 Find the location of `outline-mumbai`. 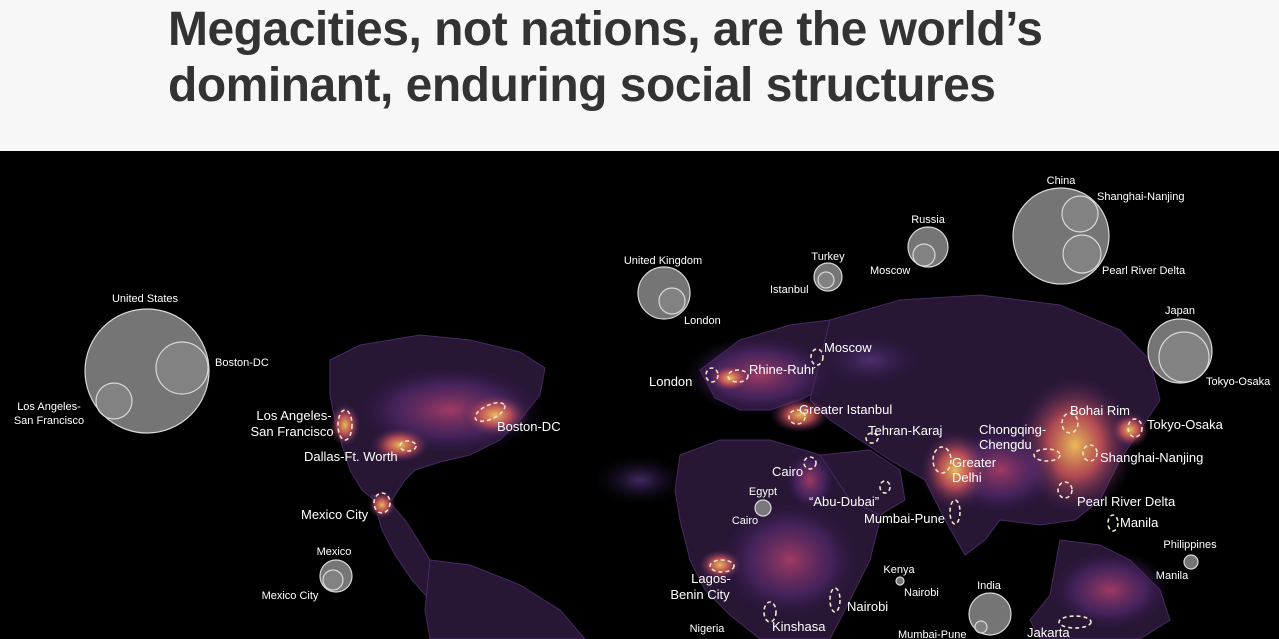

outline-mumbai is located at coordinates (955, 512).